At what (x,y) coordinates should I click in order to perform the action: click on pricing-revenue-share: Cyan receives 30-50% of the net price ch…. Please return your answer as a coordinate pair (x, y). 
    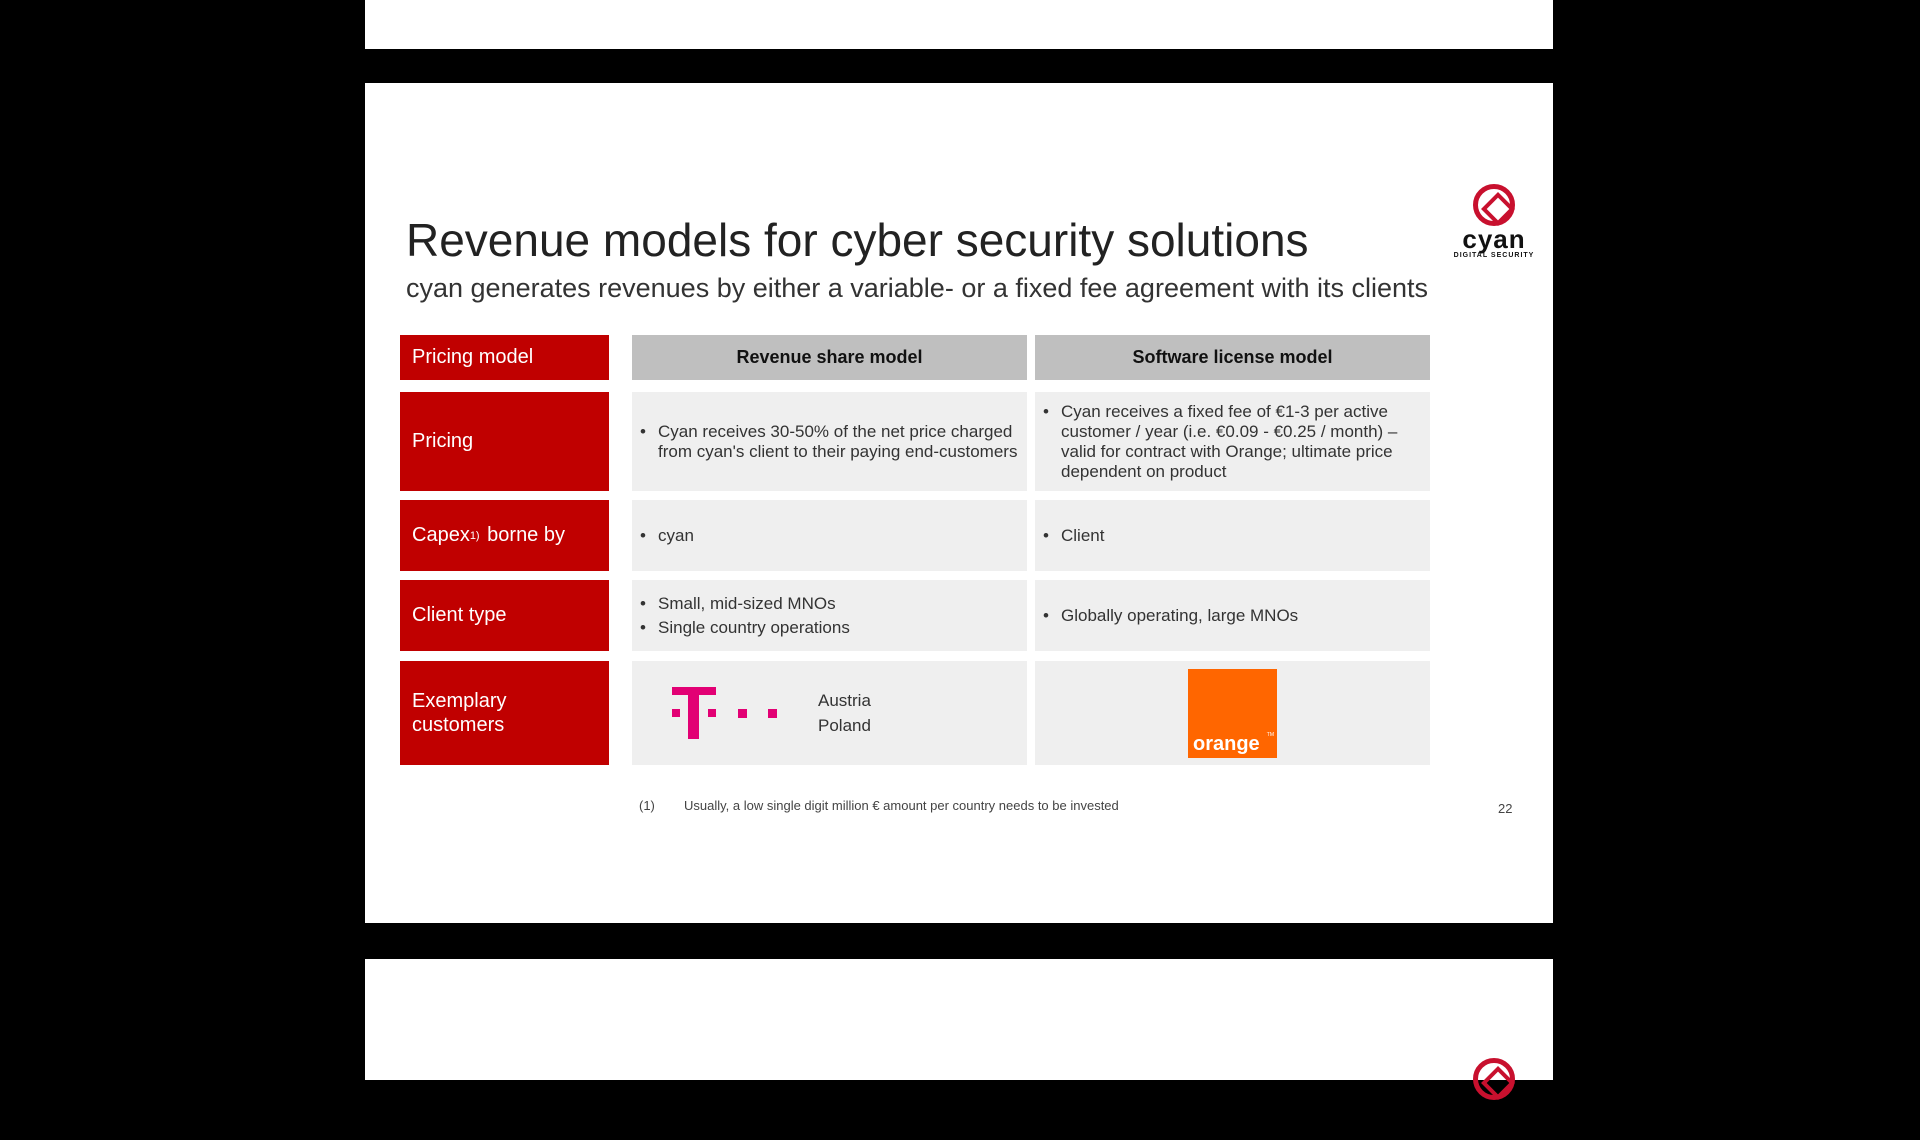
    Looking at the image, I should click on (829, 441).